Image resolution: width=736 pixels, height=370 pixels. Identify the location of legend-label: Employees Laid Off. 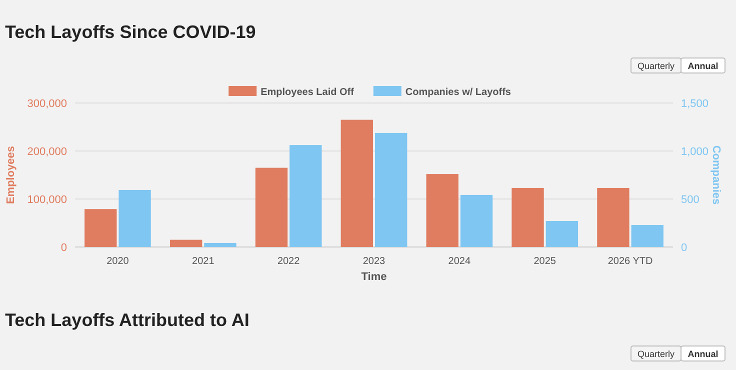
(307, 92).